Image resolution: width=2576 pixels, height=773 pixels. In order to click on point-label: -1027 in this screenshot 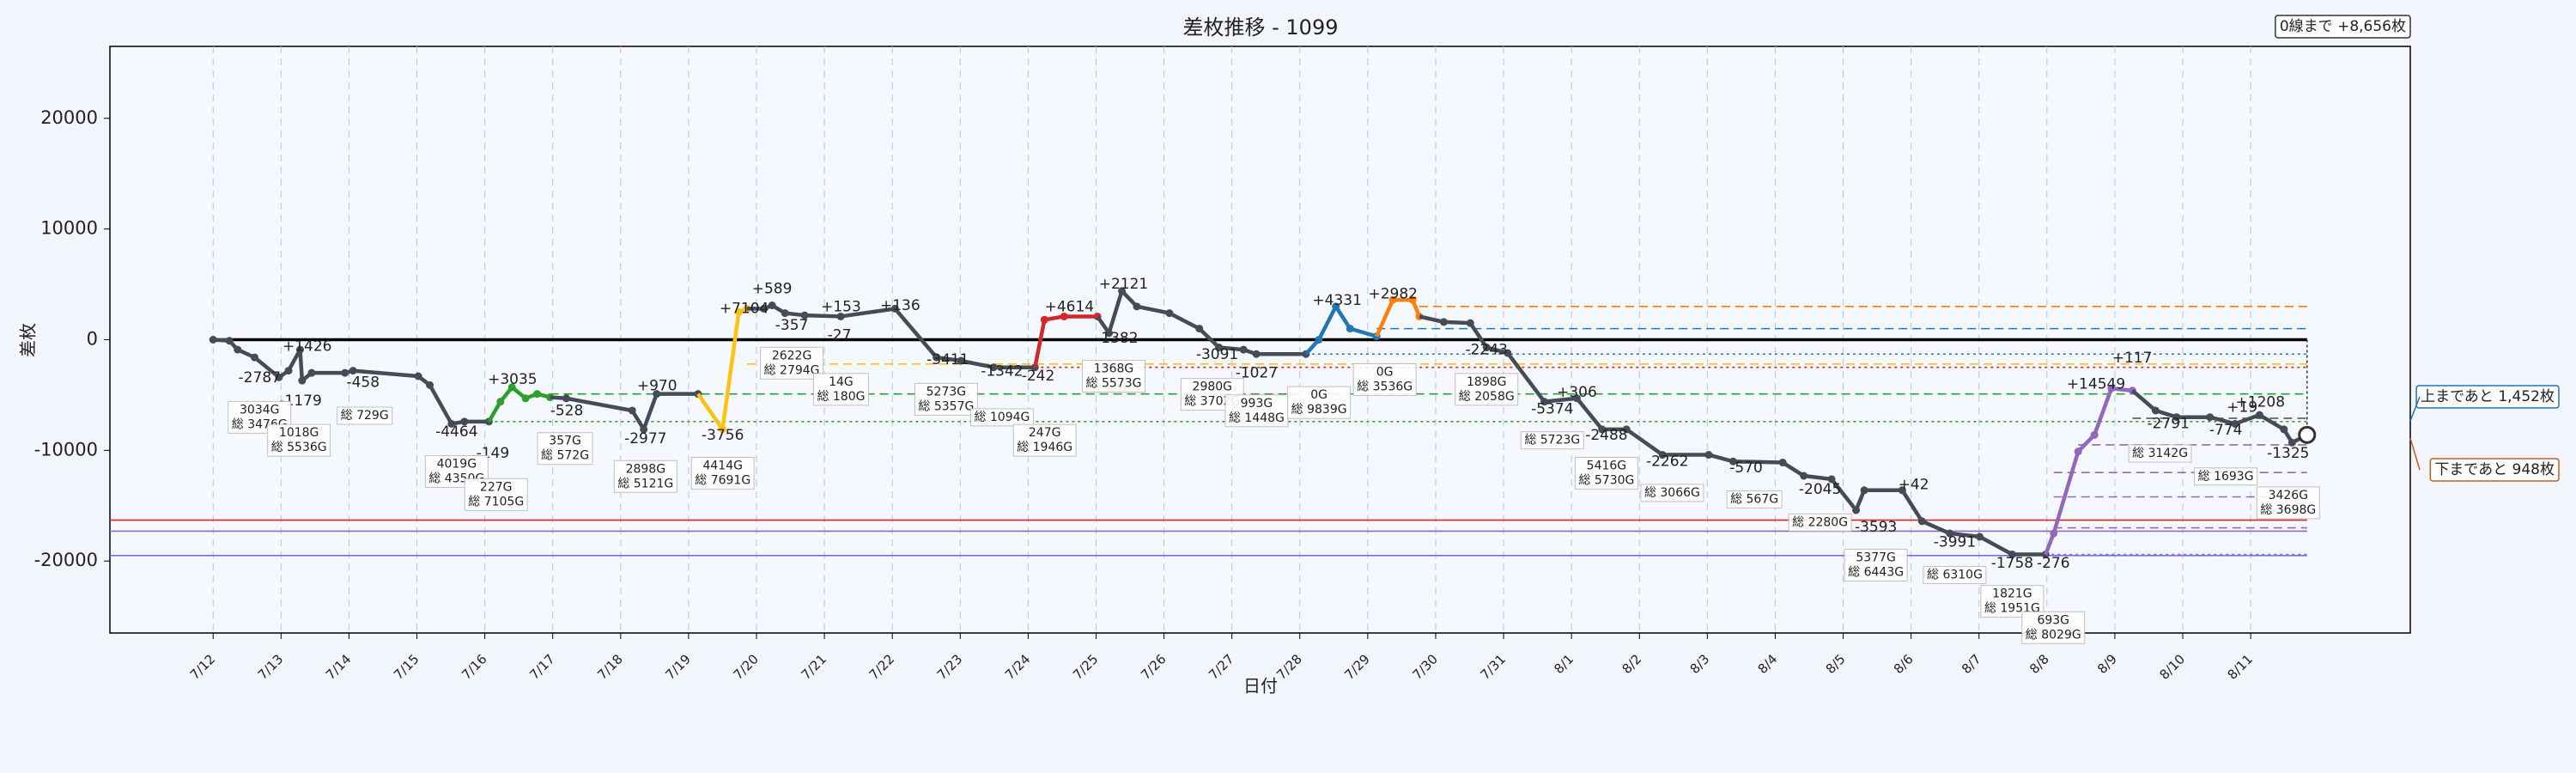, I will do `click(1257, 372)`.